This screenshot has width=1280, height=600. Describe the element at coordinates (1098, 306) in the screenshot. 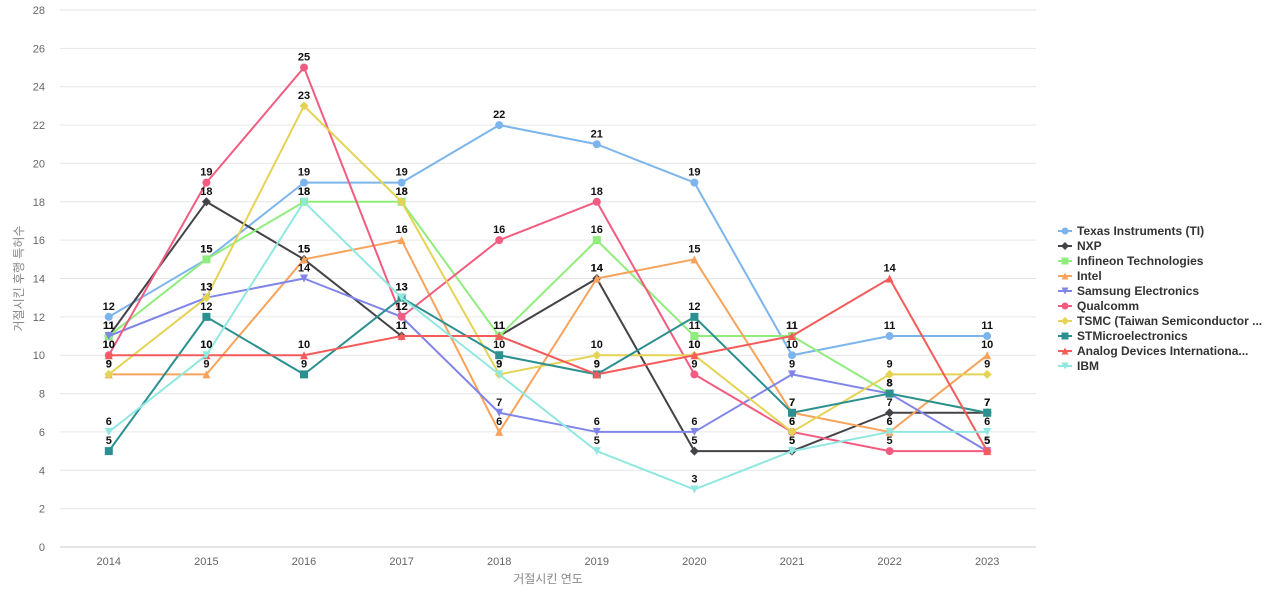

I see `legend-item: Qualcomm` at that location.